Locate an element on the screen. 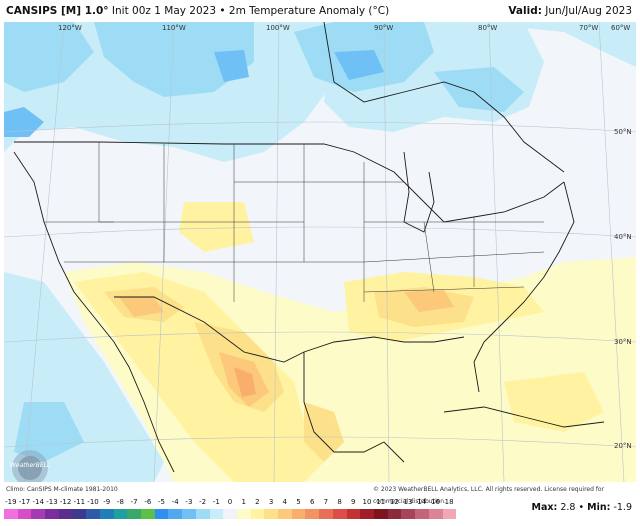 Image resolution: width=640 pixels, height=526 pixels. colorbar-tick-label: -12 is located at coordinates (65, 502).